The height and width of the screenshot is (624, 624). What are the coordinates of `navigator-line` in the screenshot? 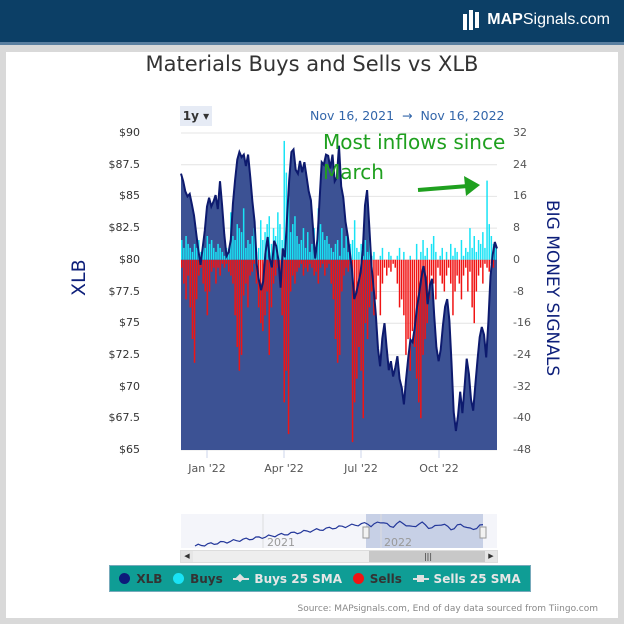 It's located at (339, 533).